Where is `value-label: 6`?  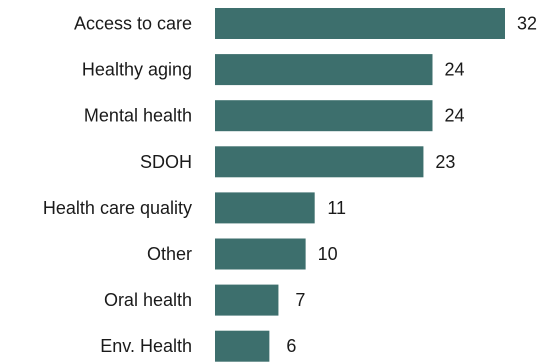 value-label: 6 is located at coordinates (291, 346).